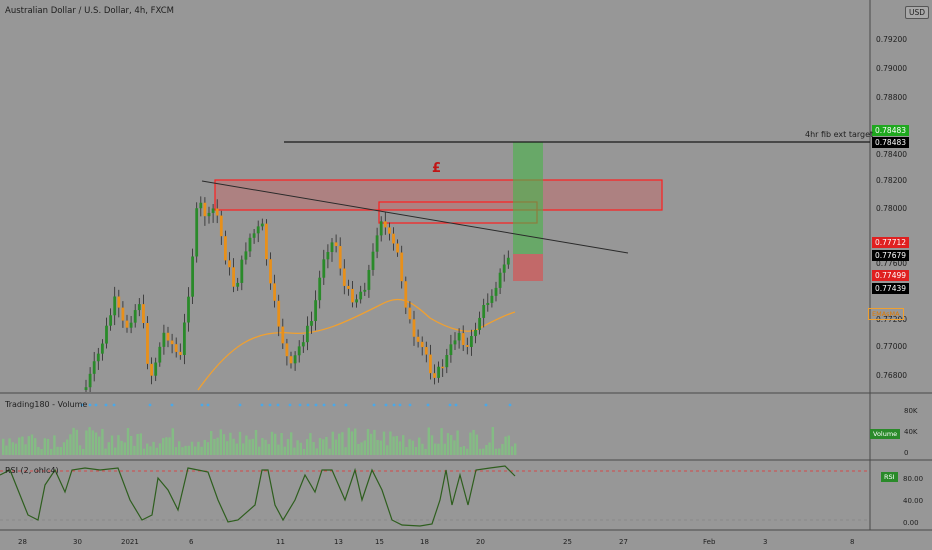 This screenshot has width=932, height=550. I want to click on price-badge-entry: 0.77679, so click(891, 255).